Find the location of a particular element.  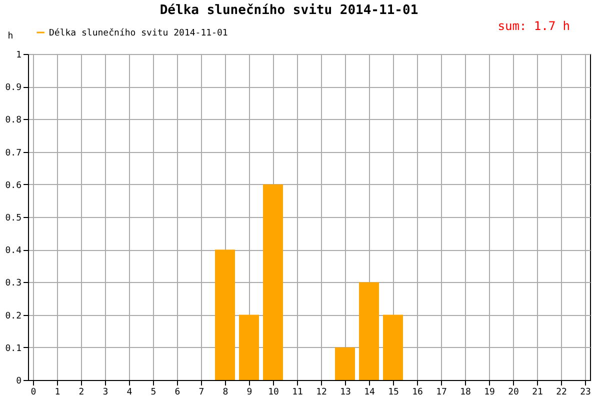

x-tick-label: 10 is located at coordinates (273, 393).